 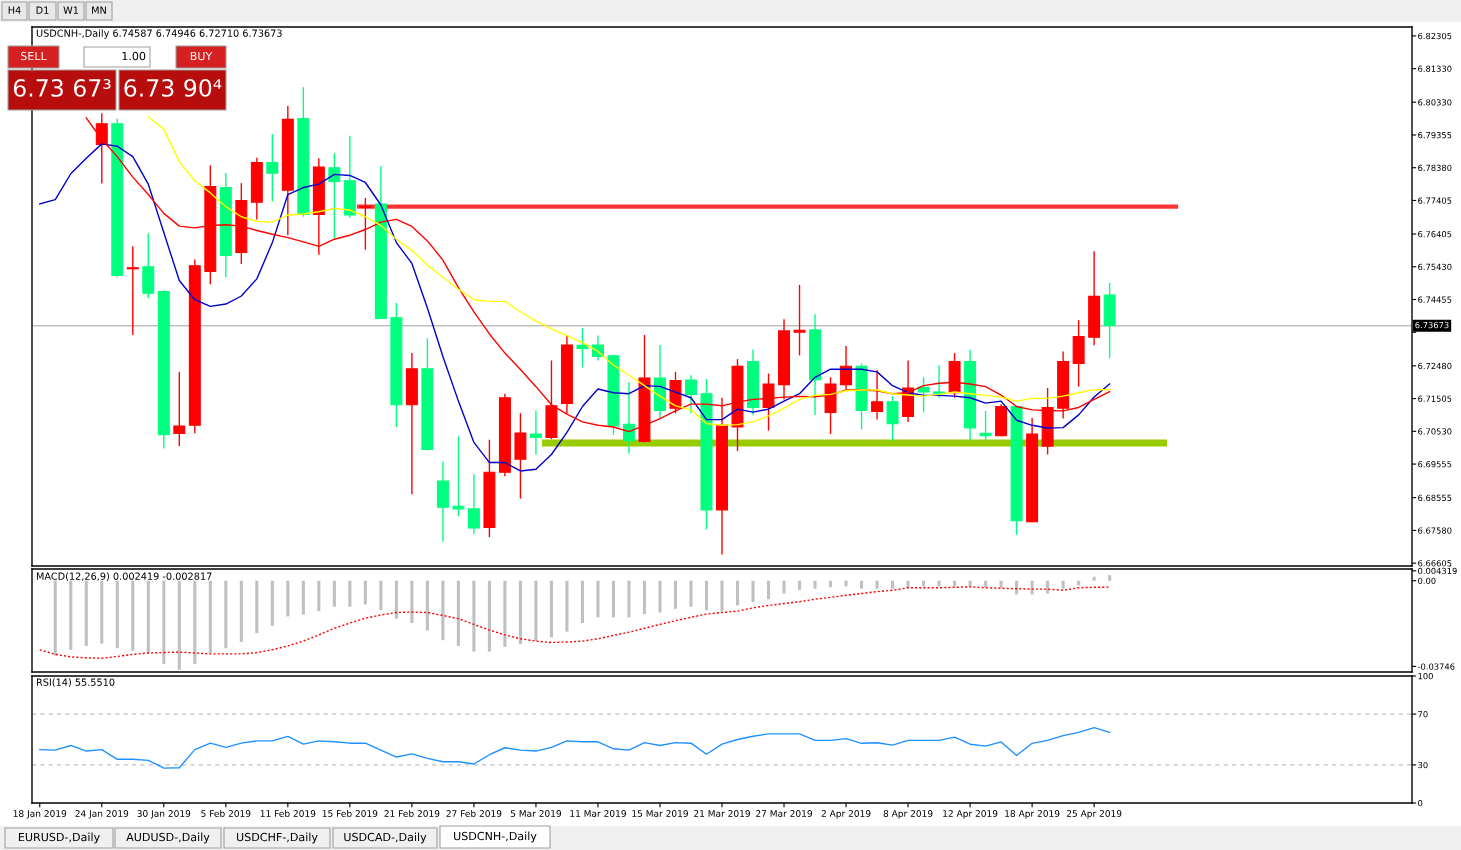 I want to click on y-tick-label: 6.71505, so click(x=1435, y=398).